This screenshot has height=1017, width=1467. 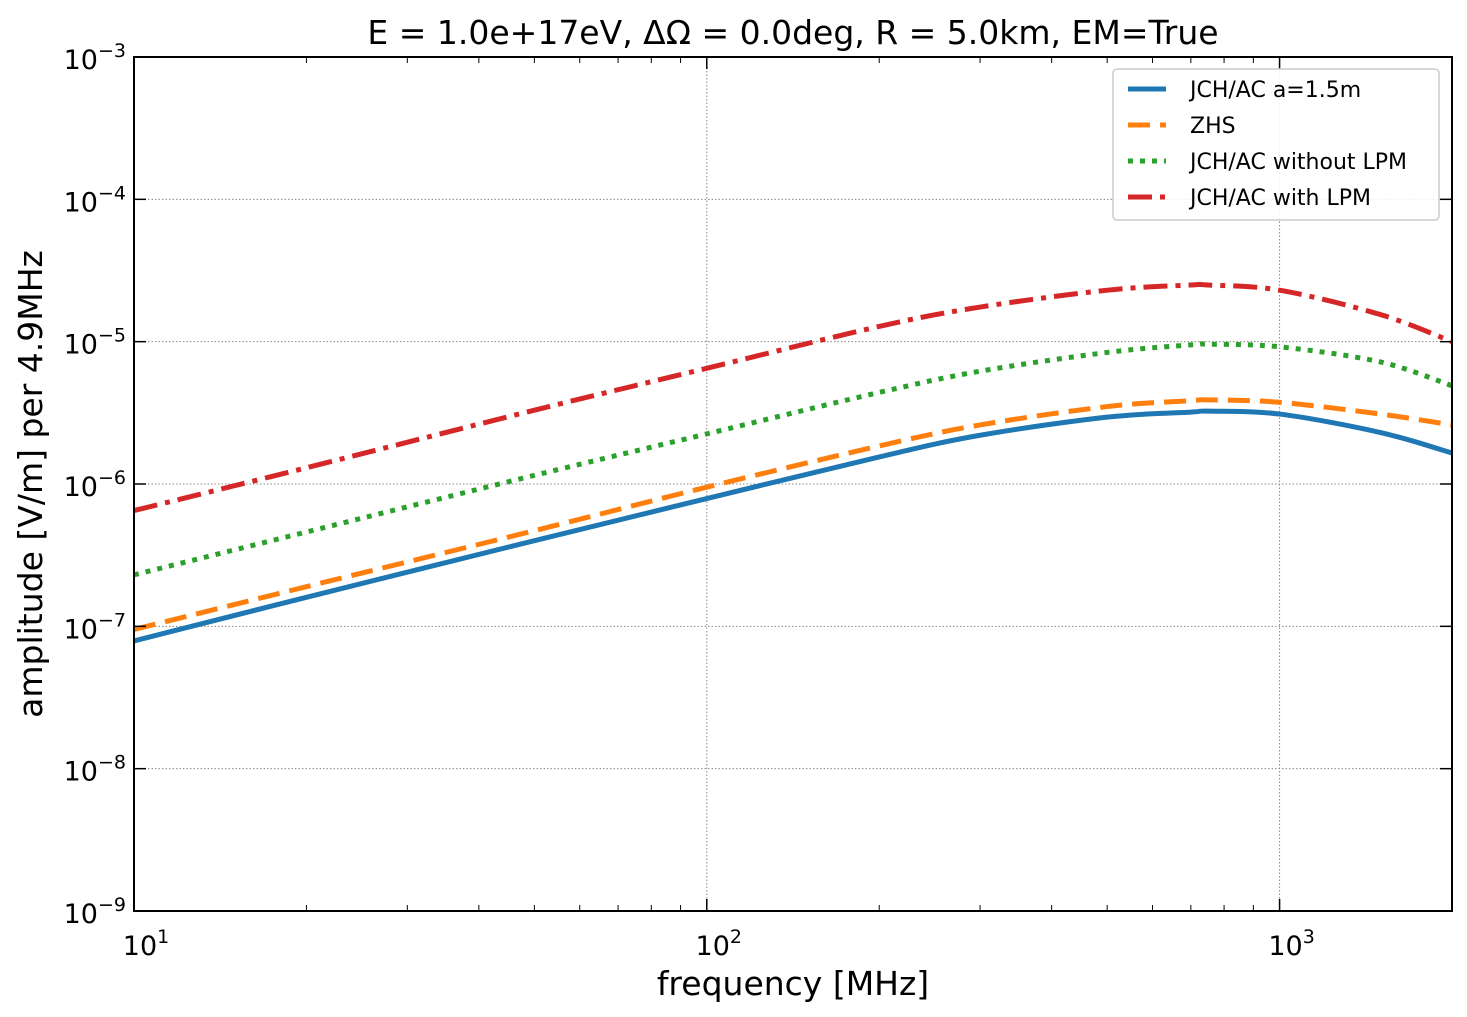 What do you see at coordinates (1297, 162) in the screenshot?
I see `legend-label: JCH/AC without LPM` at bounding box center [1297, 162].